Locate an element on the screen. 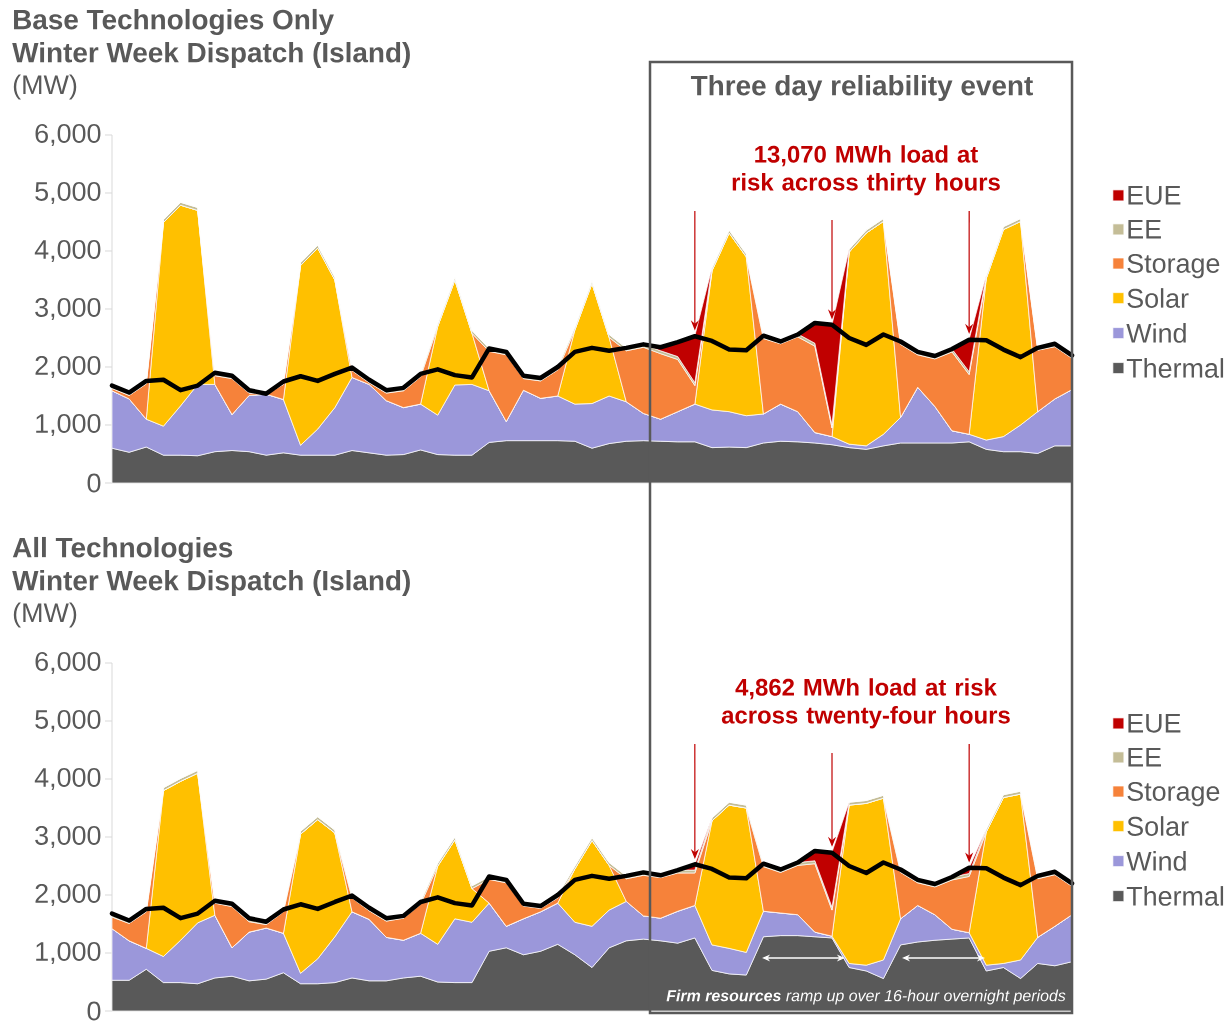  annotation: Firm resources ramp up over 16-hour overnight periods is located at coordinates (866, 997).